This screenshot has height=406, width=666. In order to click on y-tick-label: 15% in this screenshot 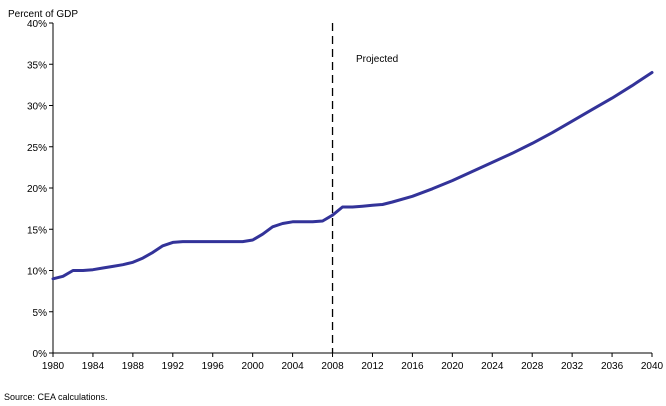, I will do `click(37, 230)`.